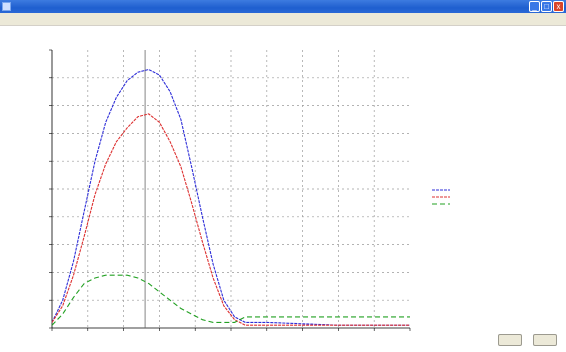 This screenshot has width=566, height=352. I want to click on menu-bar, so click(283, 19).